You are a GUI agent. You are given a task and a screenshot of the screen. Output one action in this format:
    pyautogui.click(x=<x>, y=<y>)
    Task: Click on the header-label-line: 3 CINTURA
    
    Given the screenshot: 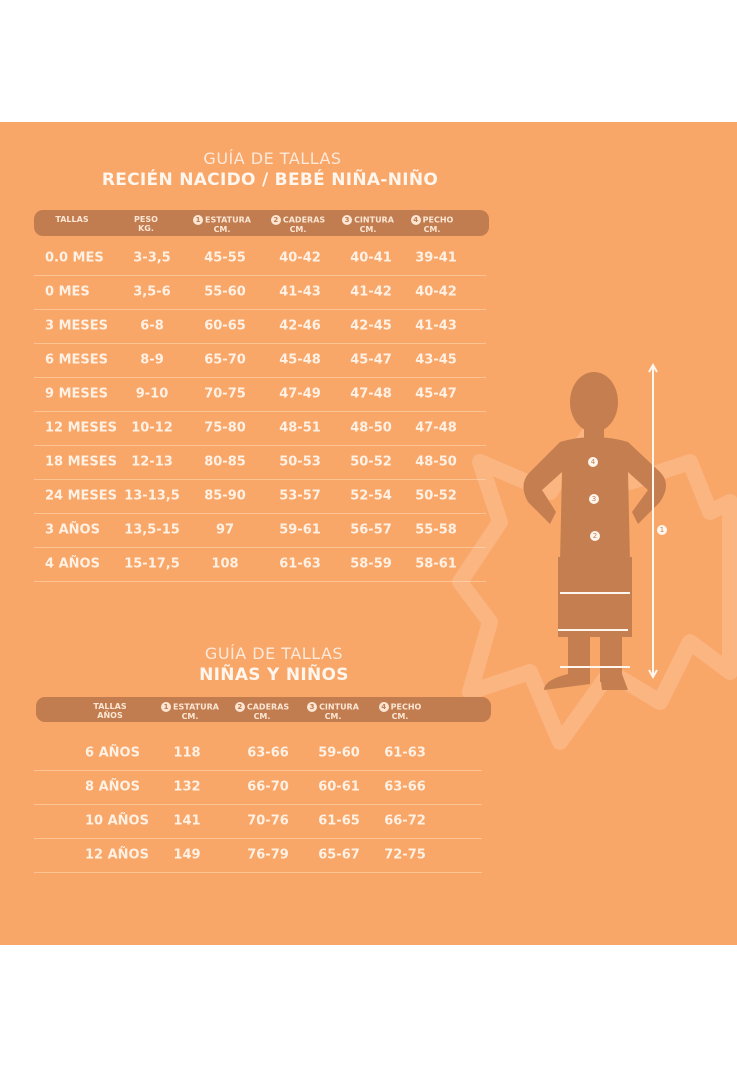 What is the action you would take?
    pyautogui.click(x=368, y=220)
    